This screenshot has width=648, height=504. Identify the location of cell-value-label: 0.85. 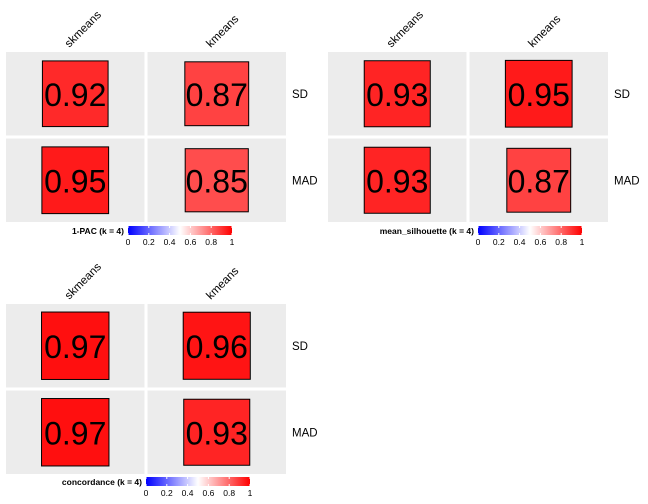
(217, 181).